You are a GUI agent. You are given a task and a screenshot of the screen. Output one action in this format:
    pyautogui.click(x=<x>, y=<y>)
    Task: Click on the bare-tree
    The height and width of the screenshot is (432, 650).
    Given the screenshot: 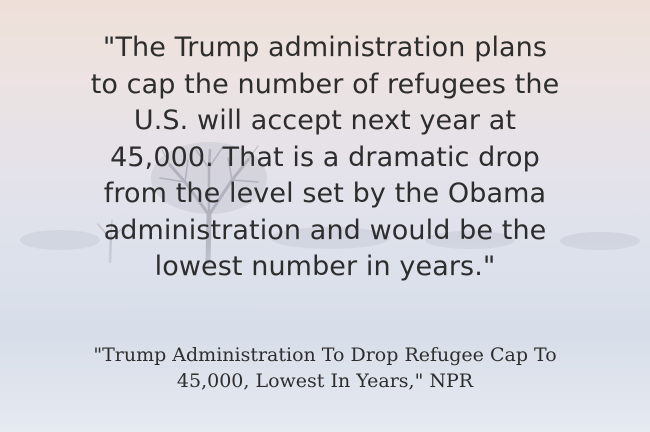 What is the action you would take?
    pyautogui.click(x=209, y=205)
    